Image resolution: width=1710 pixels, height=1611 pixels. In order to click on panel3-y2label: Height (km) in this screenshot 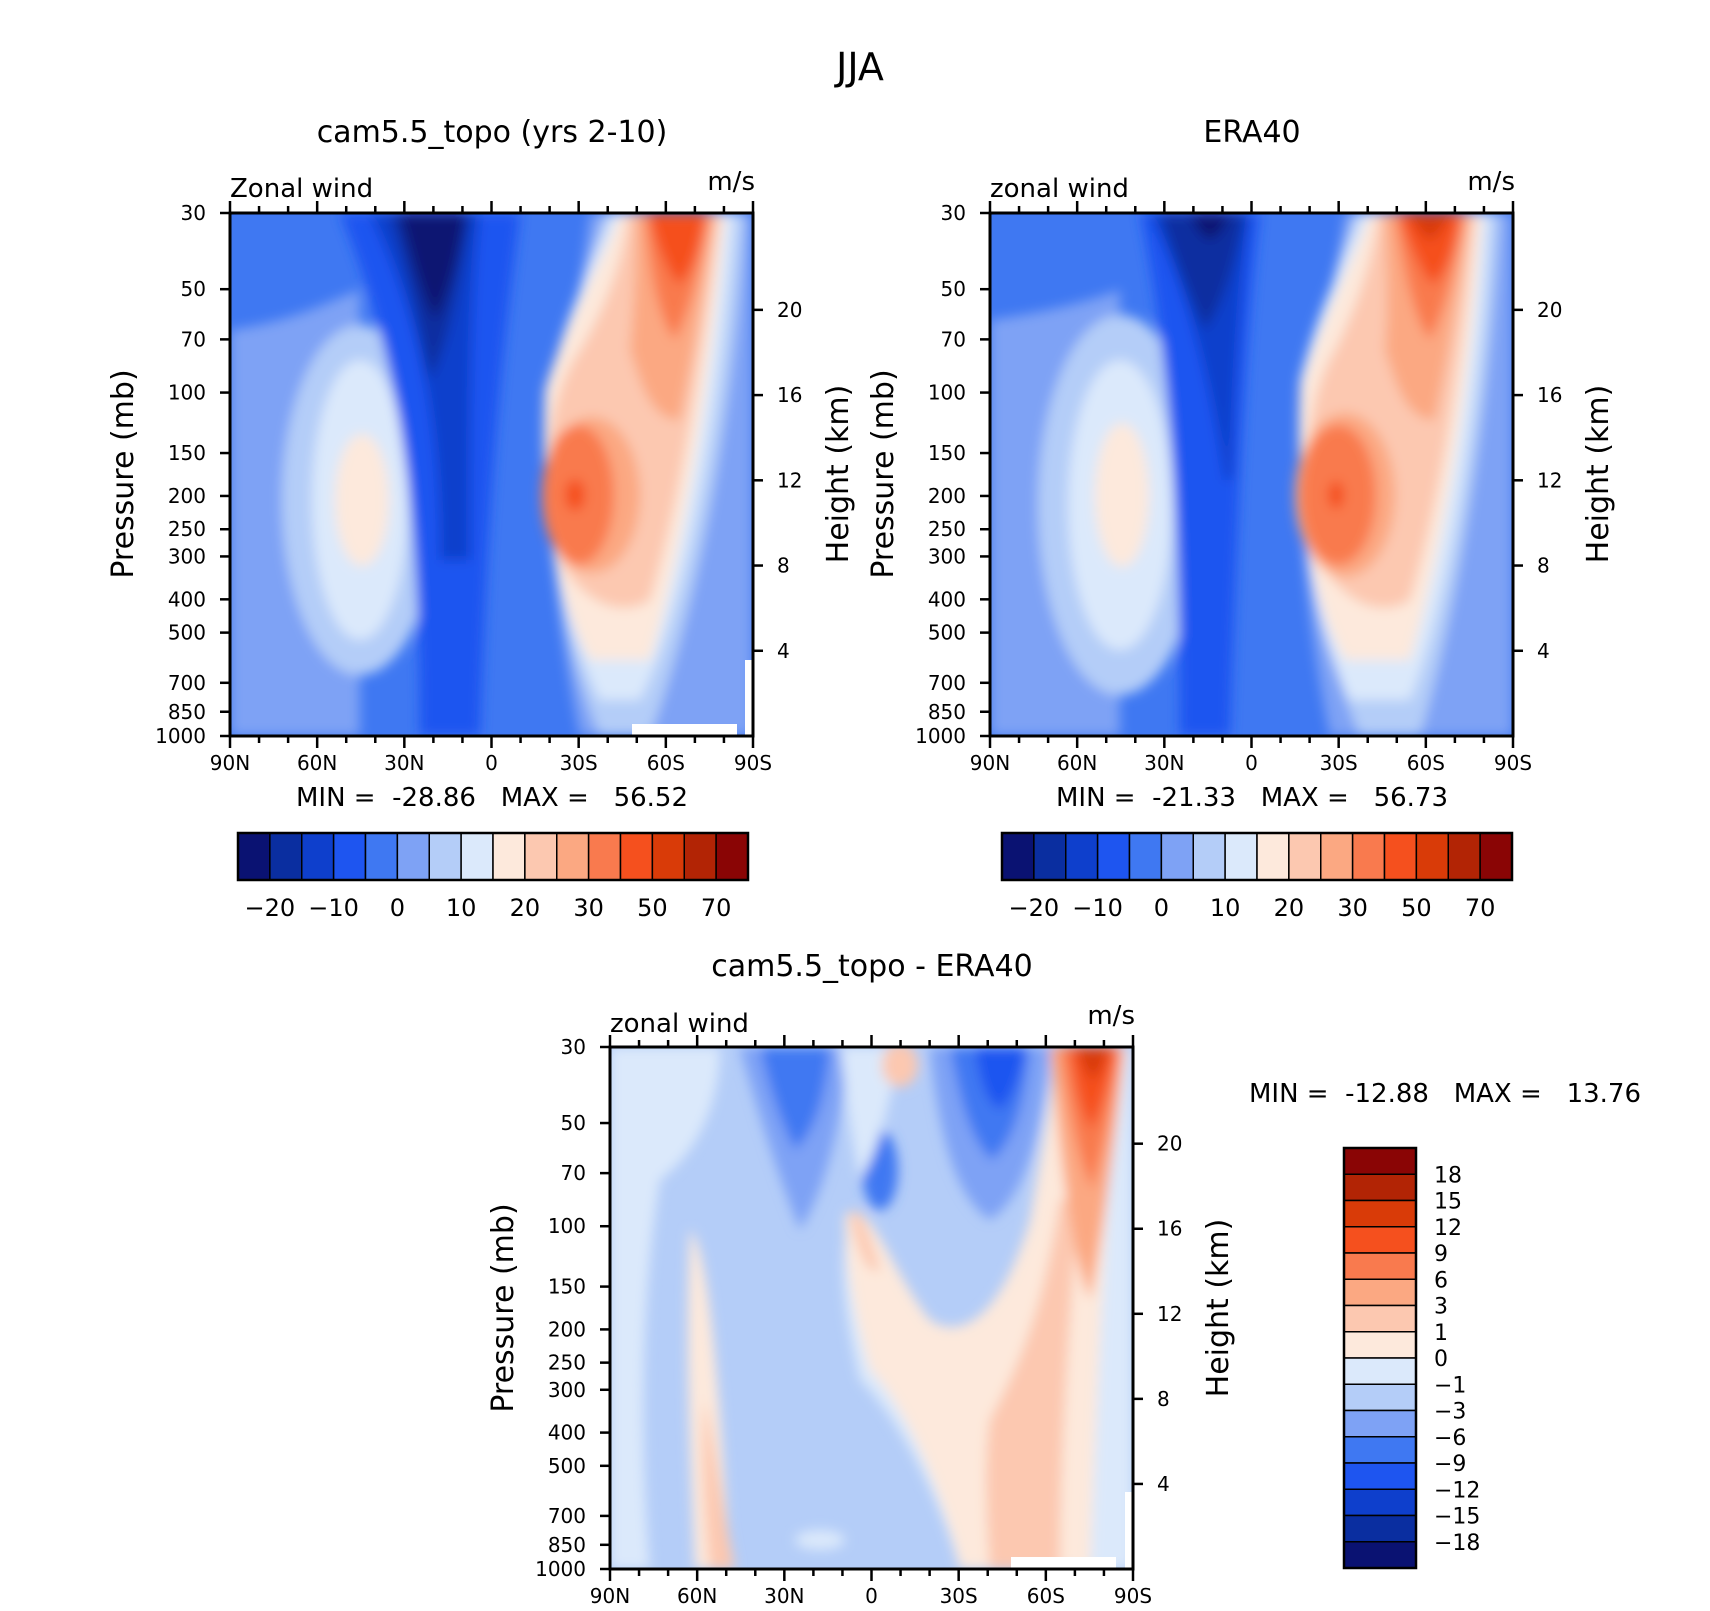, I will do `click(1218, 1308)`.